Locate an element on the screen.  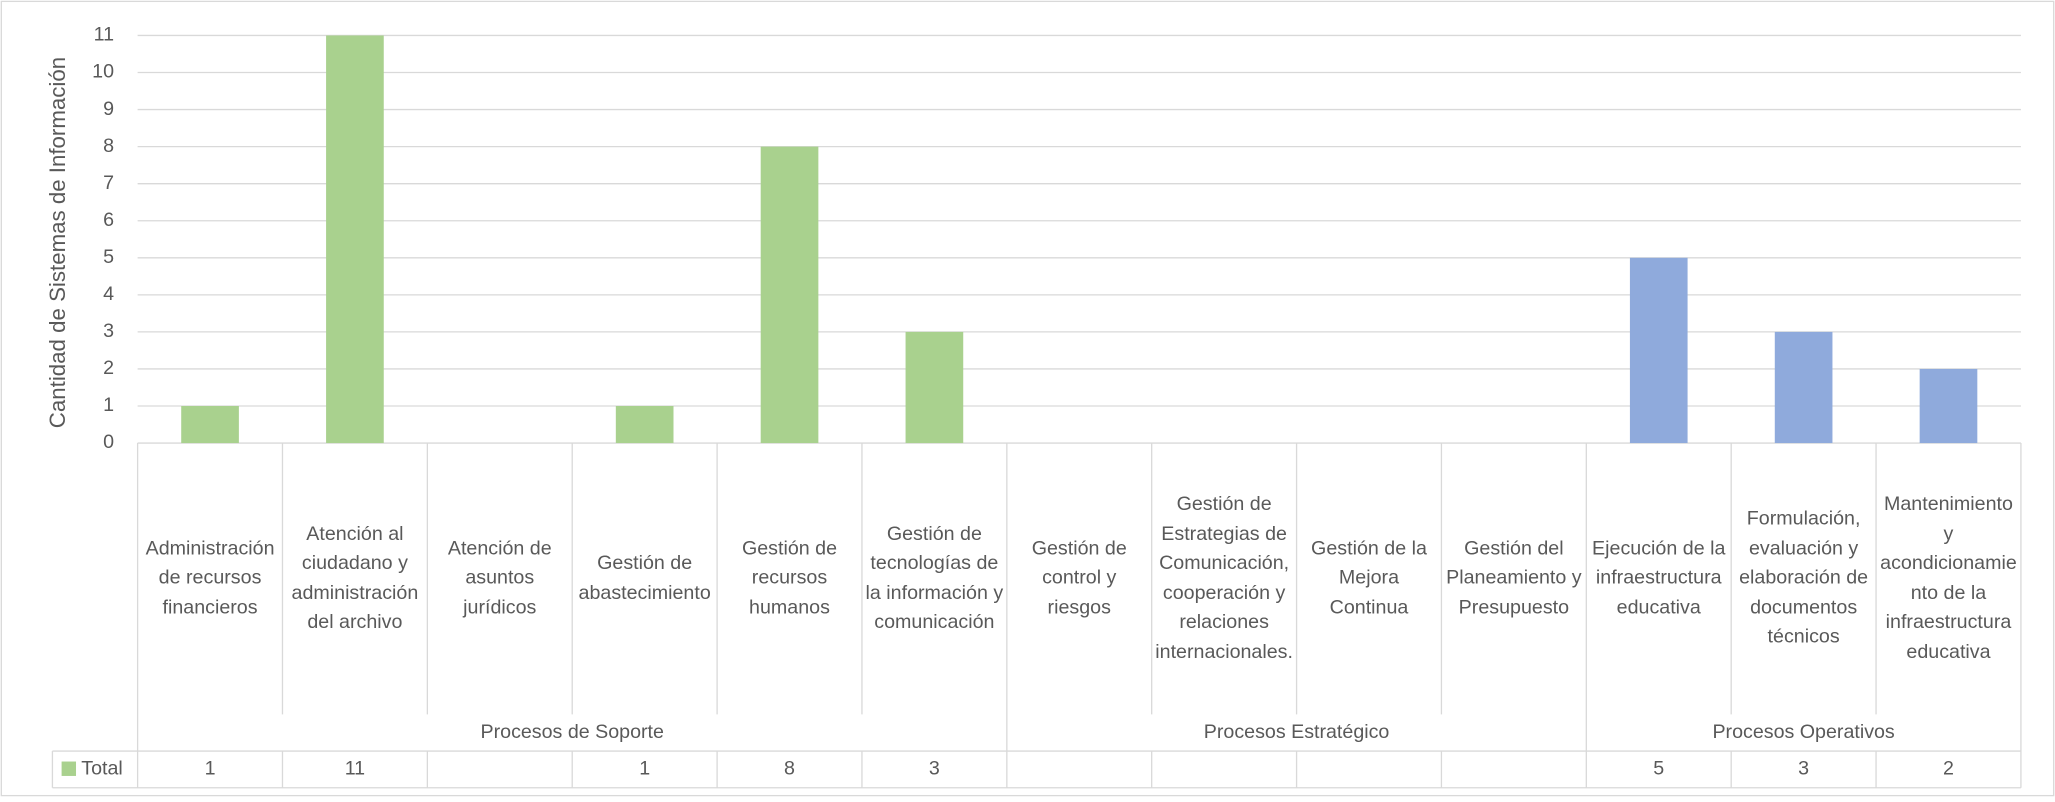
x-tick-label: Gestión del Planeamiento y Presupuesto is located at coordinates (1514, 578).